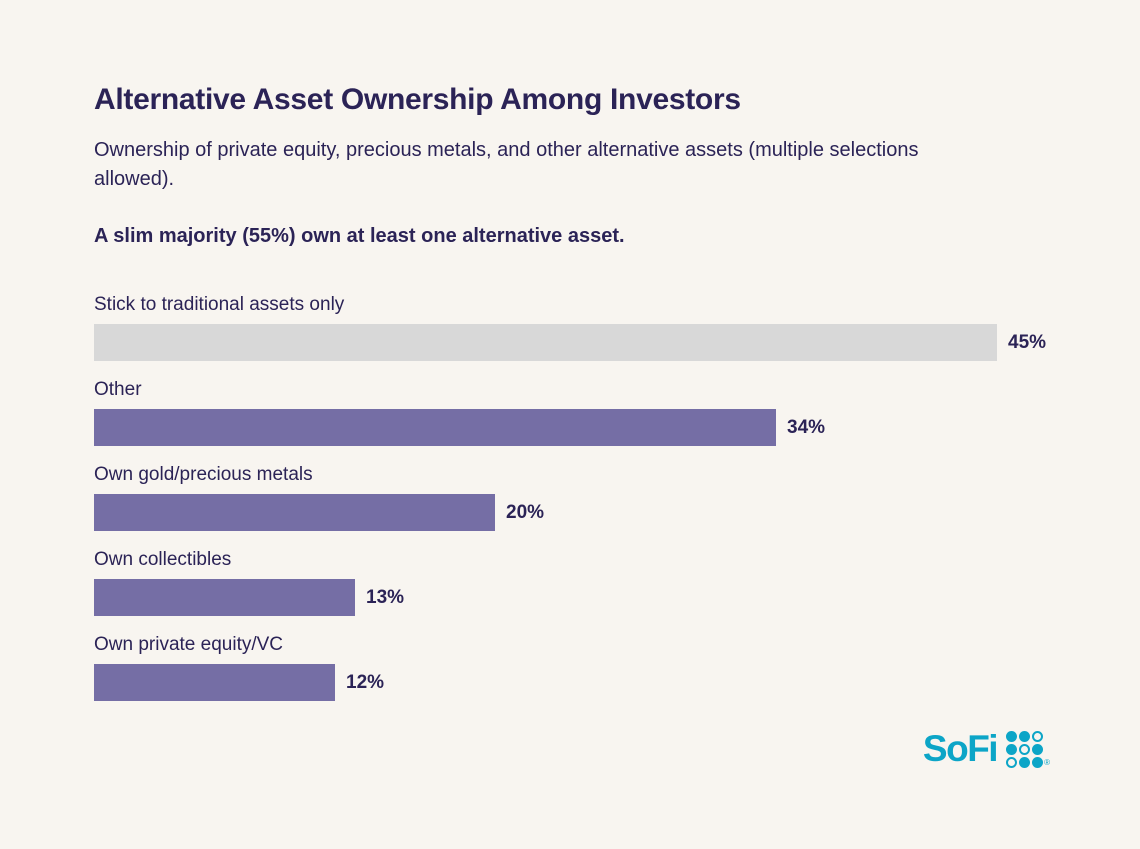 This screenshot has width=1140, height=849. Describe the element at coordinates (203, 474) in the screenshot. I see `bar-category-label: Own gold/precious metals` at that location.